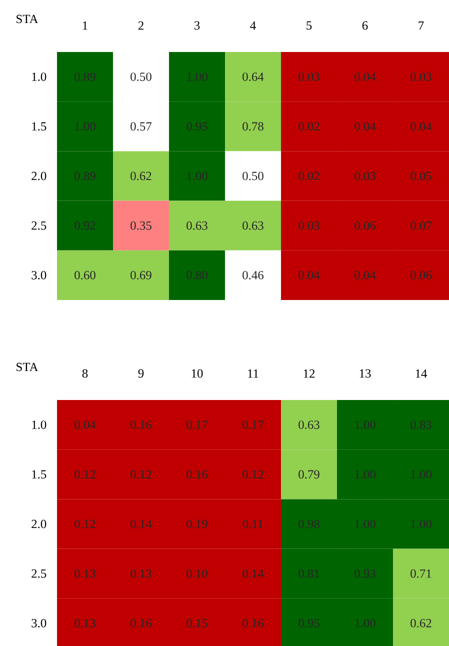 Image resolution: width=449 pixels, height=646 pixels. What do you see at coordinates (309, 573) in the screenshot?
I see `data-label: 0.81` at bounding box center [309, 573].